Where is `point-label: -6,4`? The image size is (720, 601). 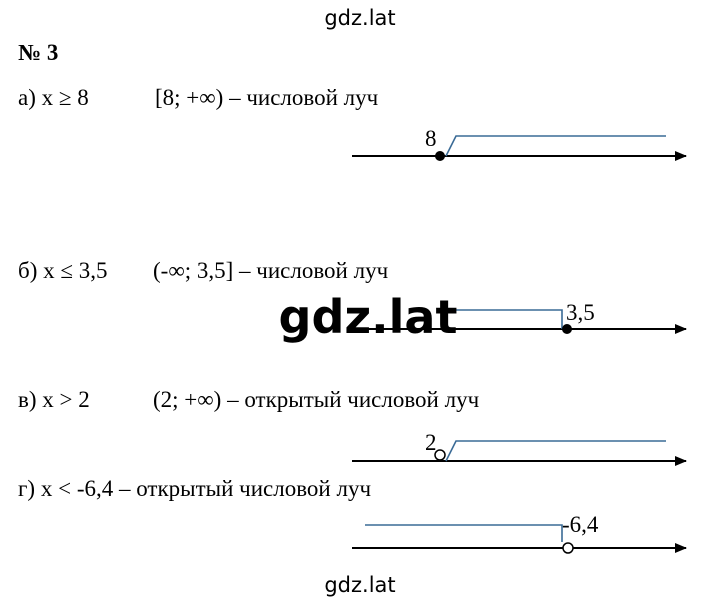
point-label: -6,4 is located at coordinates (580, 524).